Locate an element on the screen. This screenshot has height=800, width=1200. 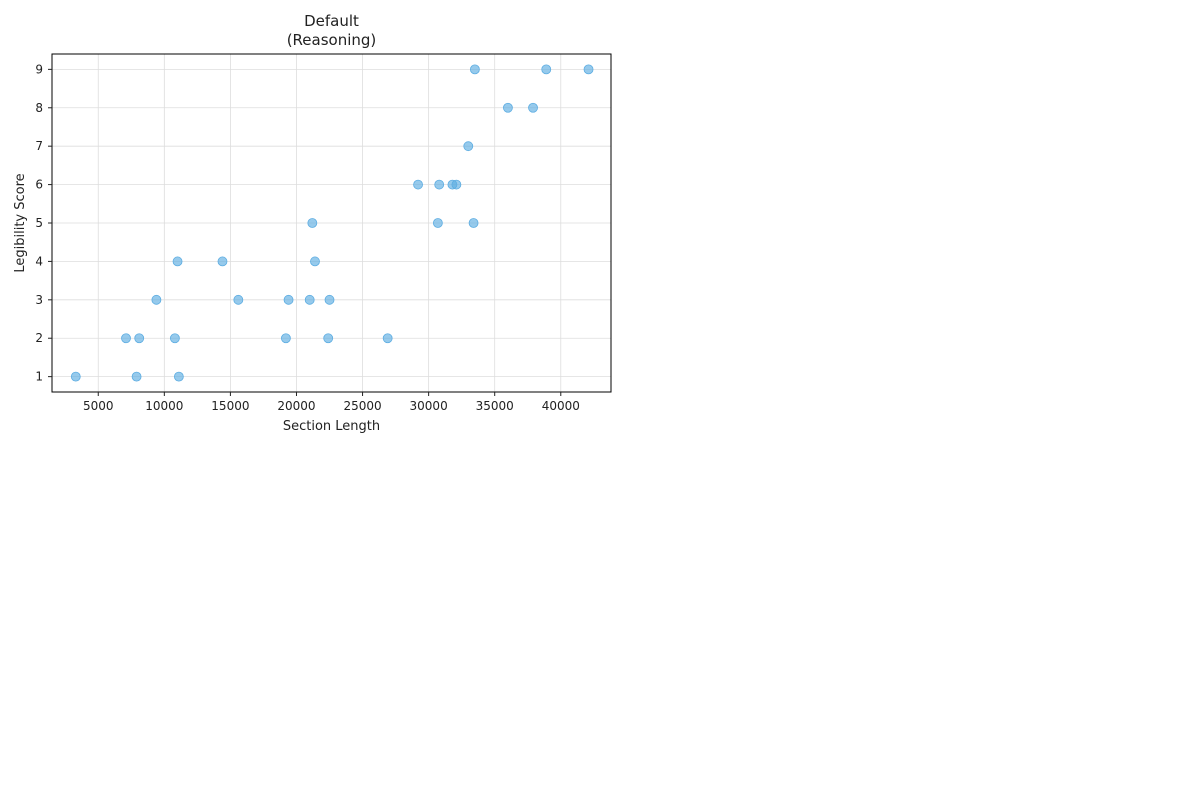
x-tick-label: 10000 is located at coordinates (164, 406).